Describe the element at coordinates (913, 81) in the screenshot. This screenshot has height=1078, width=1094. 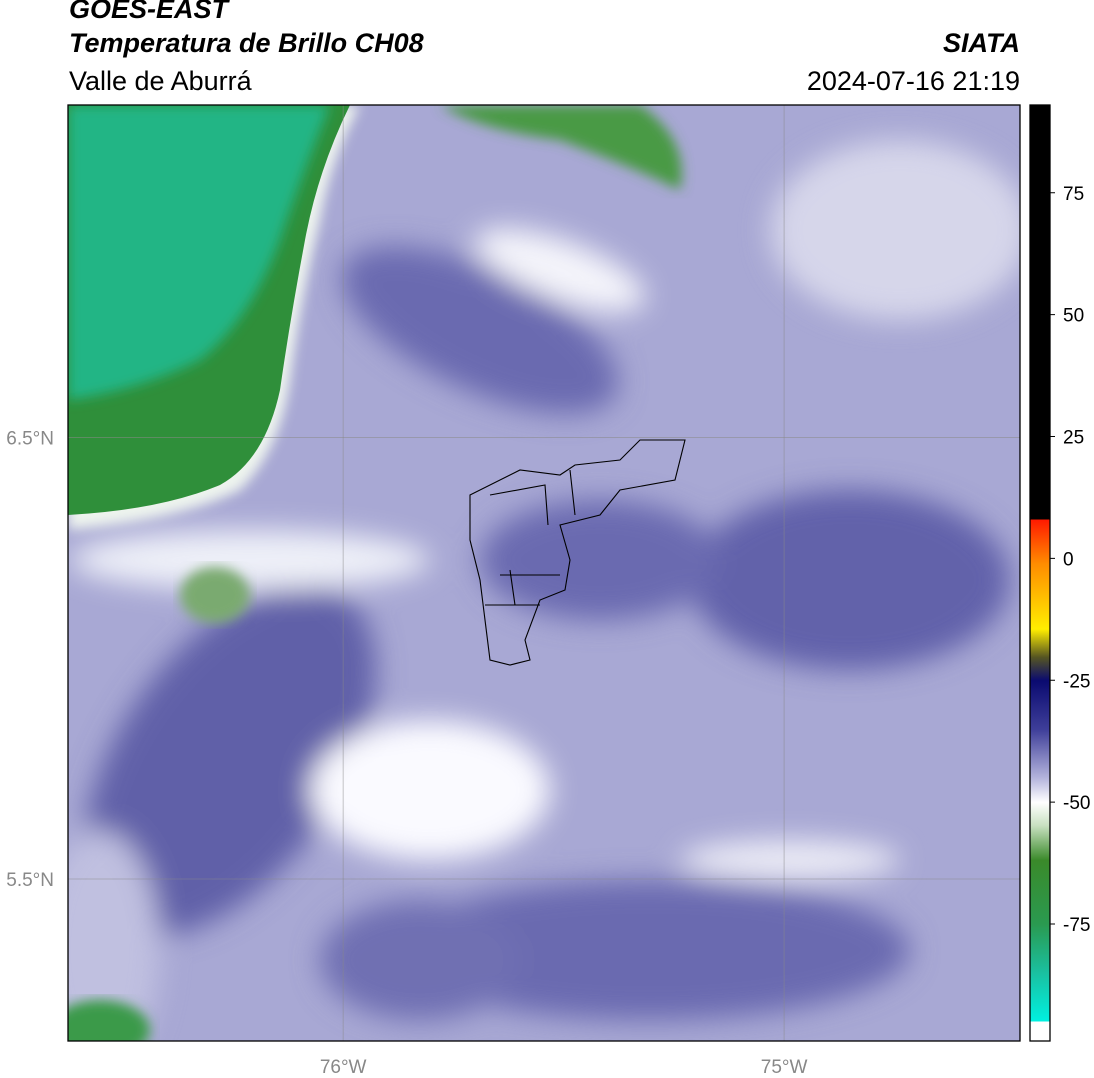
I see `datetime: 2024-07-16 21:19` at that location.